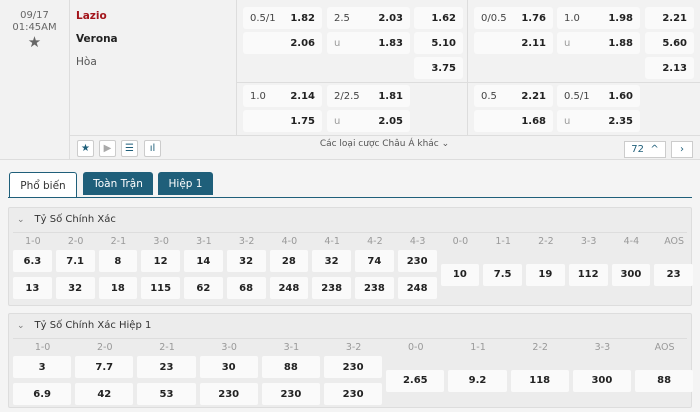 This screenshot has height=412, width=700. Describe the element at coordinates (66, 219) in the screenshot. I see `section-header: ⌄ Tỷ Số Chính Xác` at that location.